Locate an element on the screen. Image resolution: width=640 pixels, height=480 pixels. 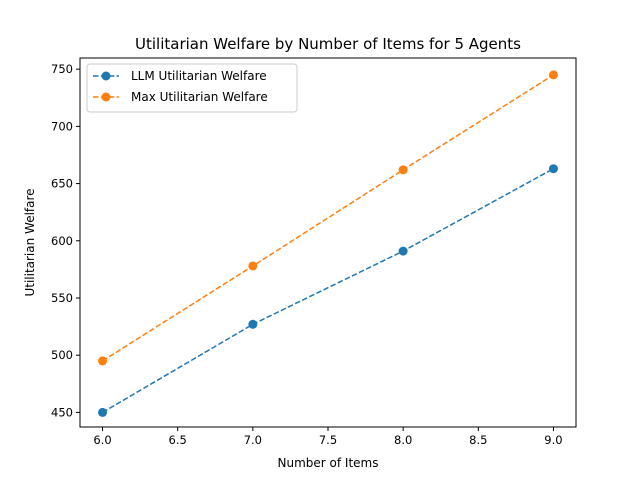
x-axis: 6.0 6.5 7.0 7.5 8.0 8.5 9.0 is located at coordinates (328, 437).